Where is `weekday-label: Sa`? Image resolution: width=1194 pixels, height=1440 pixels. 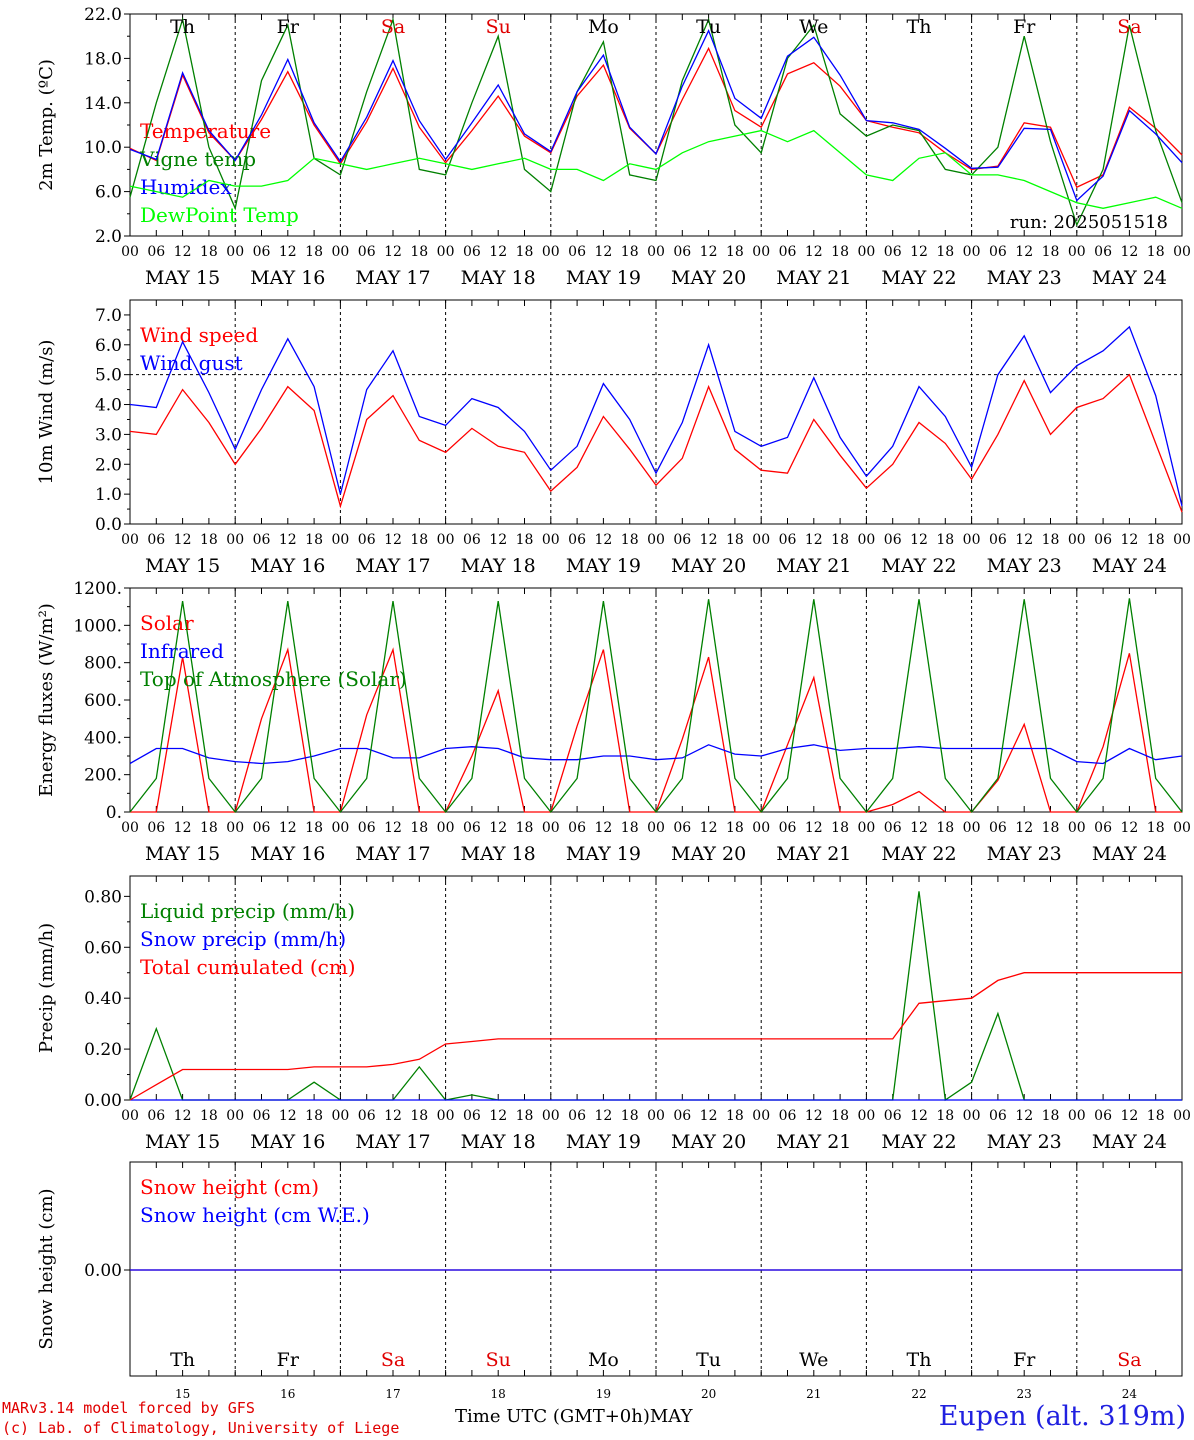
weekday-label: Sa is located at coordinates (393, 27).